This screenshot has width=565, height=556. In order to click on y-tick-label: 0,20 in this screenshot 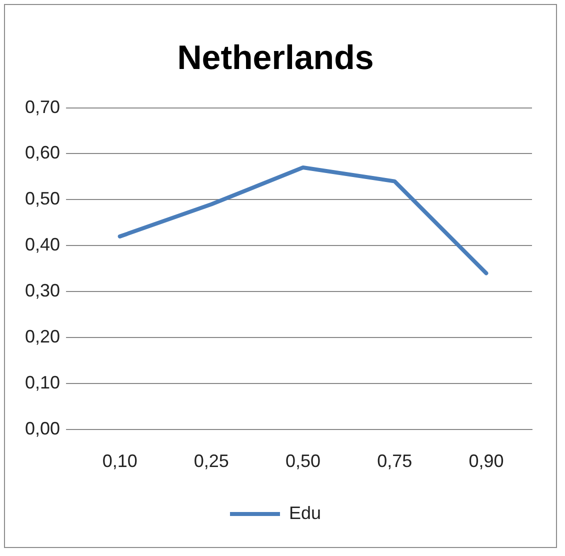, I will do `click(42, 336)`.